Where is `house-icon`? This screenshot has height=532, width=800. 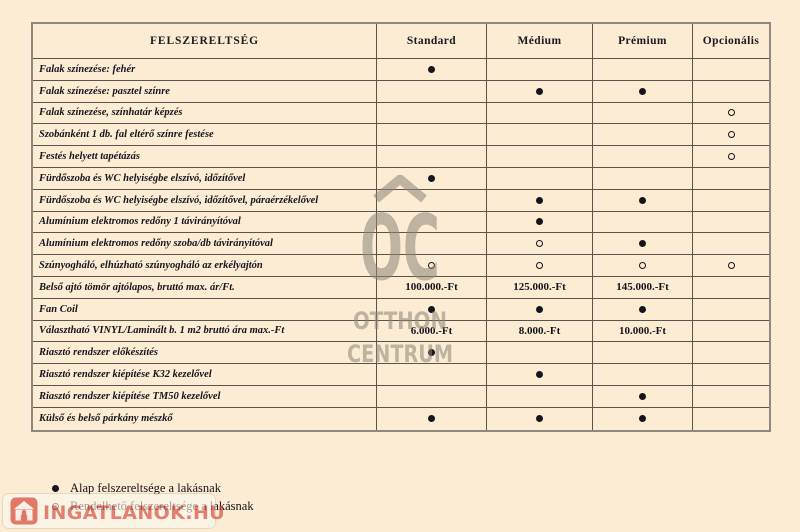
house-icon is located at coordinates (24, 511).